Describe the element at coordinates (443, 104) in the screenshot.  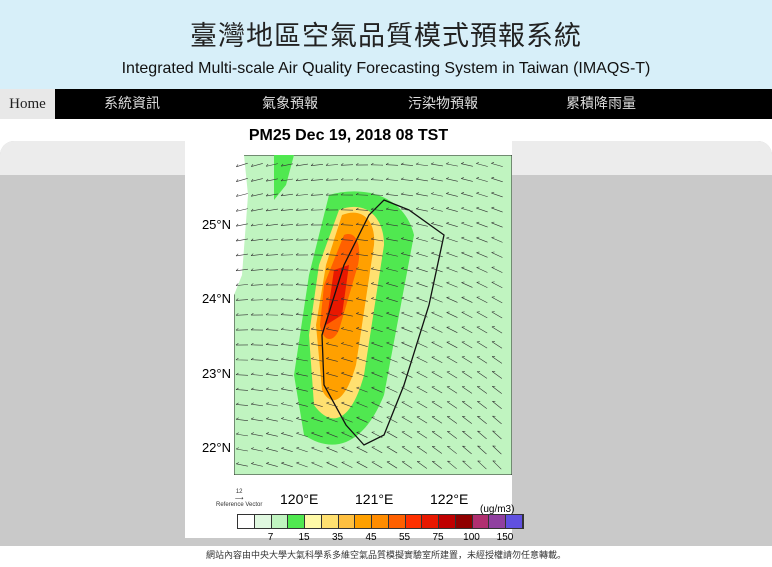
I see `nav-pollutant-forecast: 污染物預報` at that location.